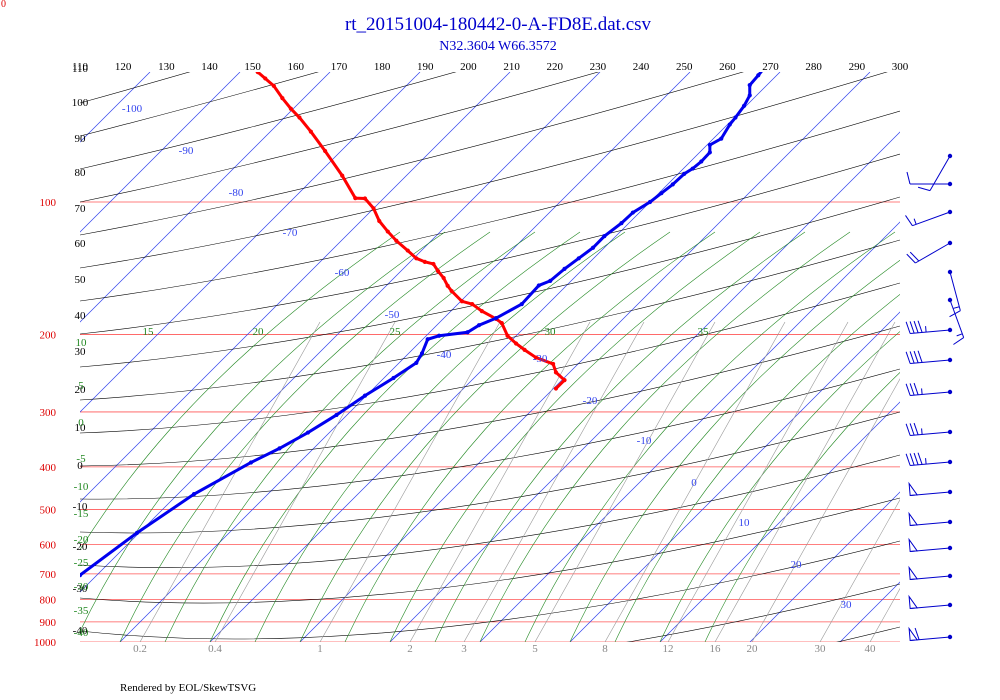 The image size is (1000, 700). What do you see at coordinates (900, 67) in the screenshot?
I see `temp-tick-300: 300` at bounding box center [900, 67].